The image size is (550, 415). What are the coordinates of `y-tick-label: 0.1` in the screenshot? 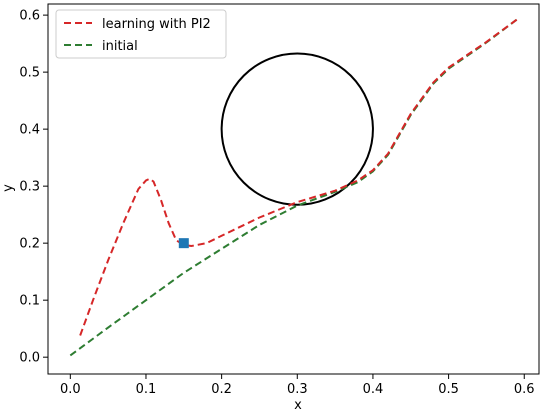 It's located at (29, 301).